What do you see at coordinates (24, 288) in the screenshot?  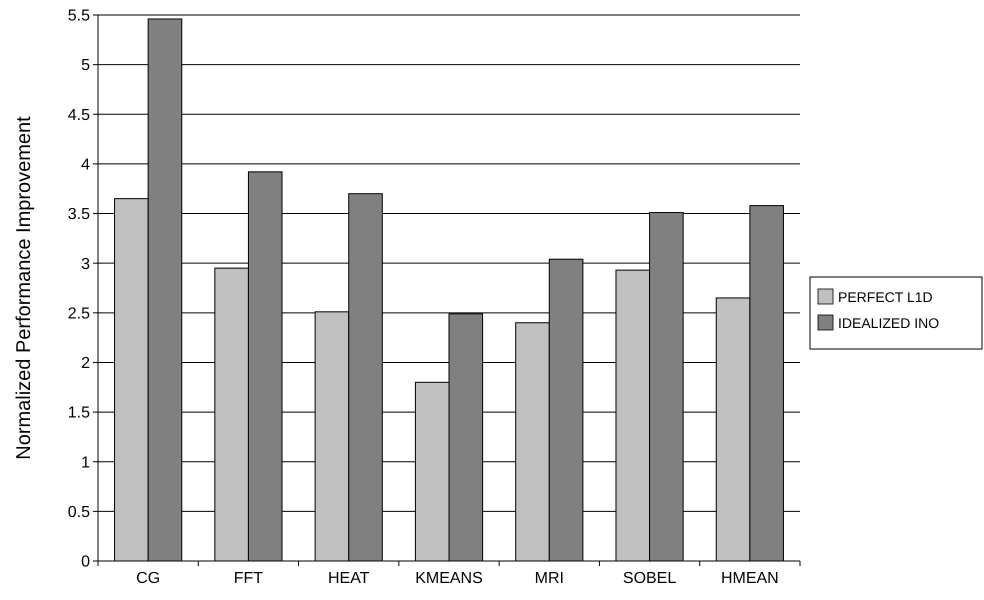 I see `y-axis-title: Normalized Performance Improvement` at bounding box center [24, 288].